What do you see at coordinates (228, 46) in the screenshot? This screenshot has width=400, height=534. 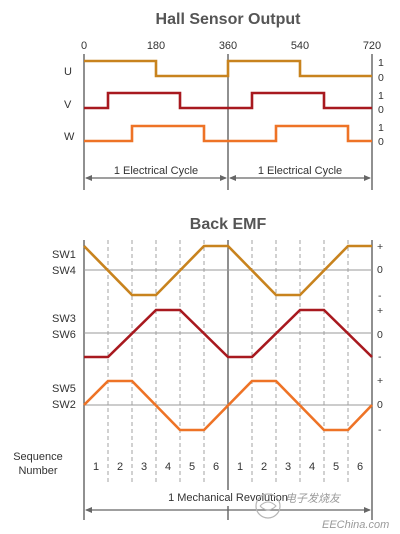 I see `angle-tick-360: 360` at bounding box center [228, 46].